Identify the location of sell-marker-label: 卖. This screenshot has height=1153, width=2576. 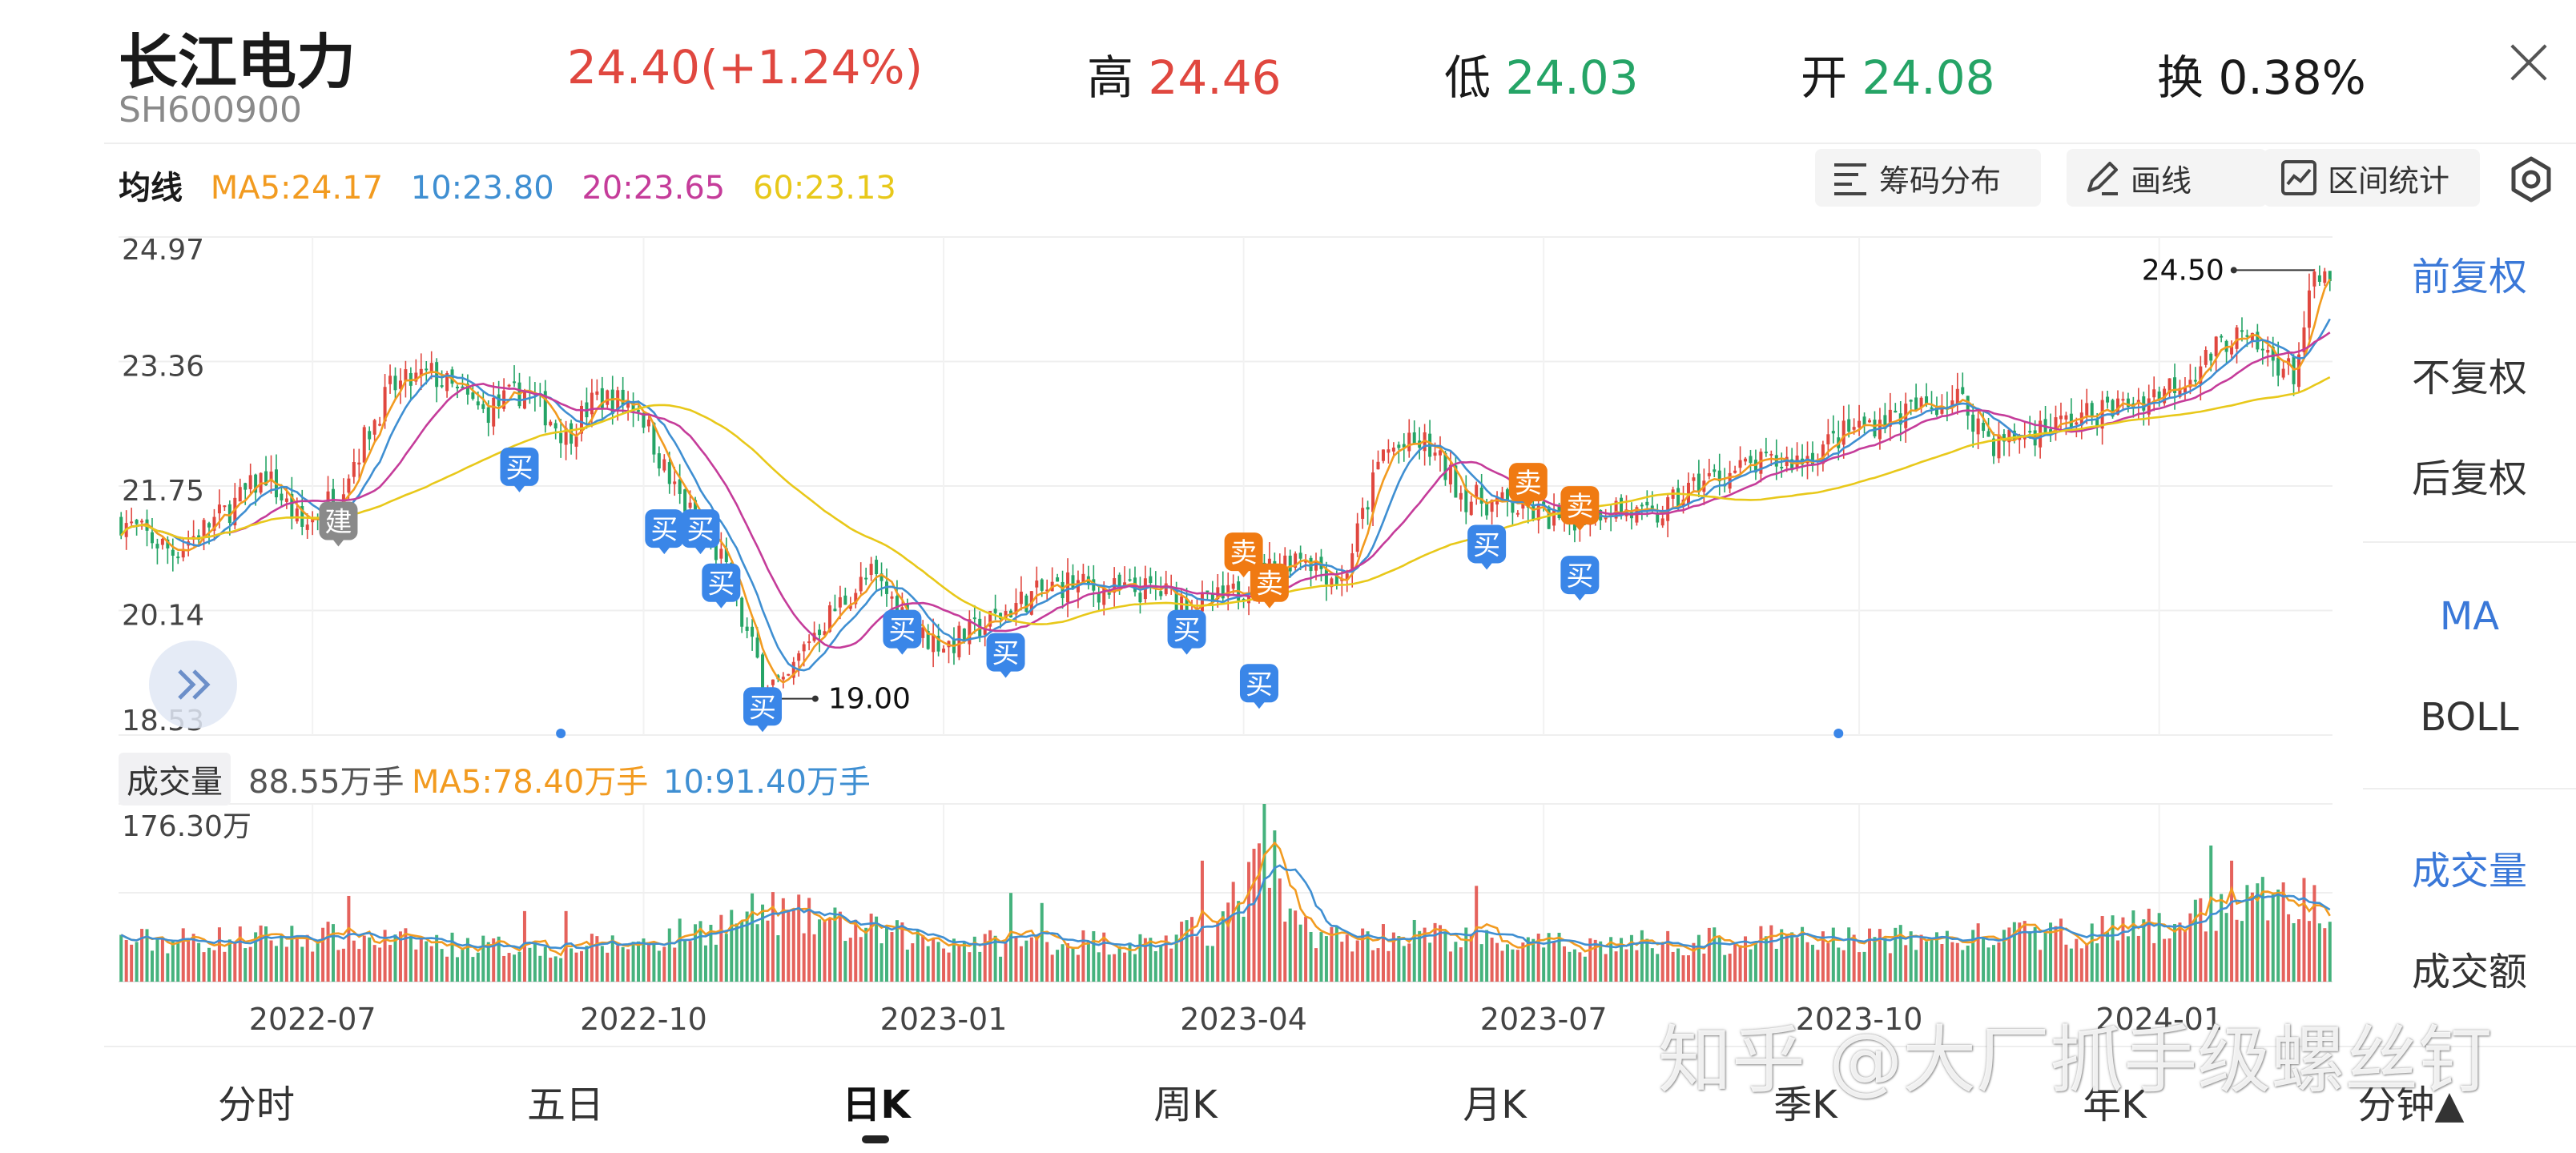
(1579, 507).